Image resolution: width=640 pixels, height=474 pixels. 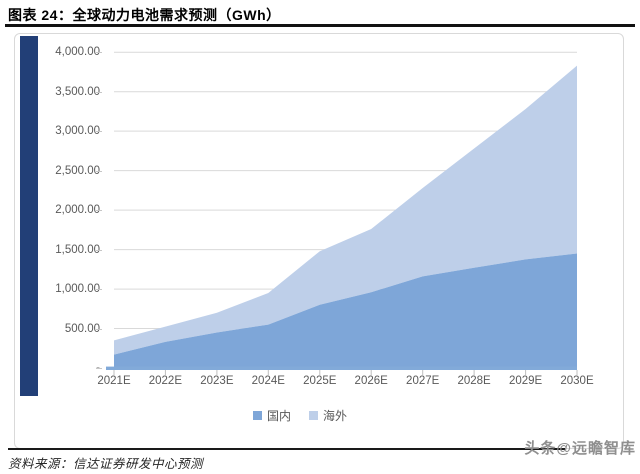 I want to click on legend-item: 国内, so click(x=271, y=415).